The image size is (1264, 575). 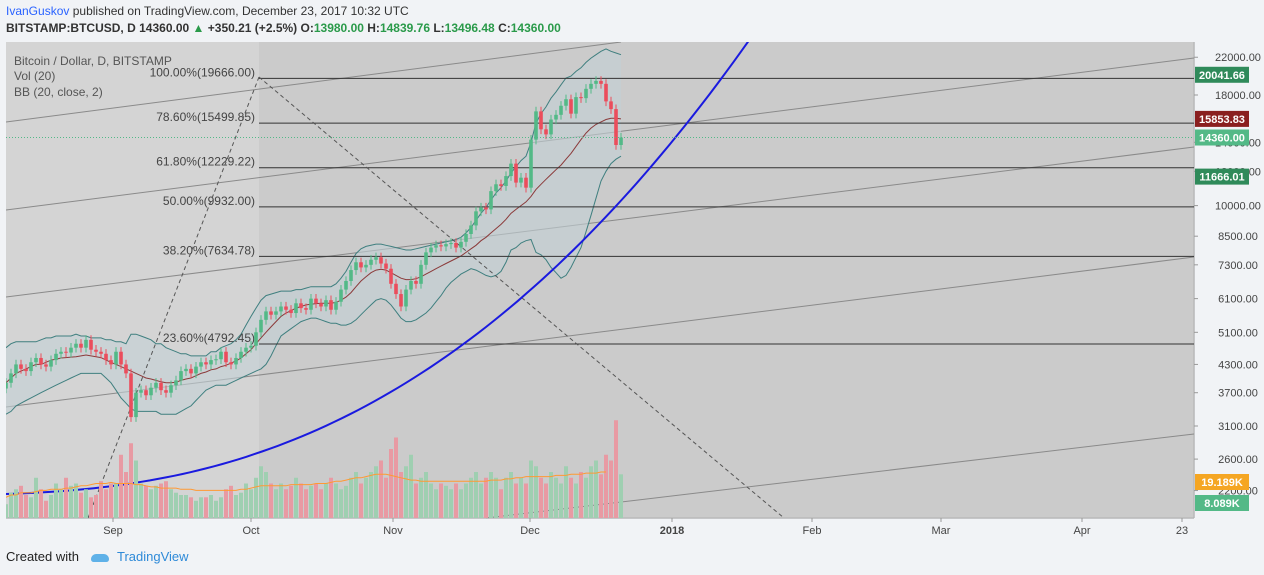 I want to click on tradingview-link: TradingView, so click(x=152, y=556).